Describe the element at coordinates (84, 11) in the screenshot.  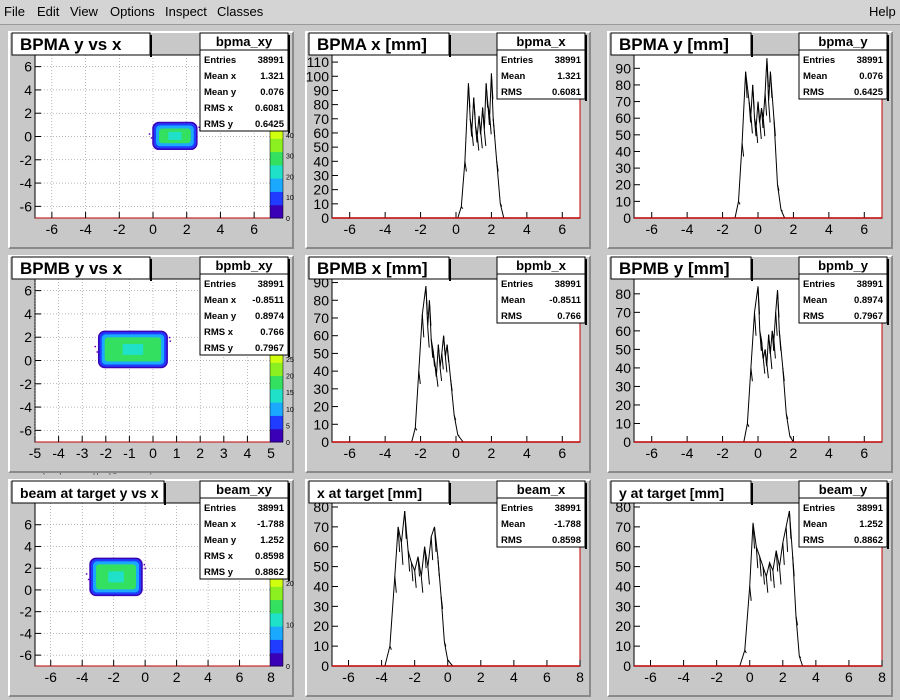
I see `menu-view: View` at that location.